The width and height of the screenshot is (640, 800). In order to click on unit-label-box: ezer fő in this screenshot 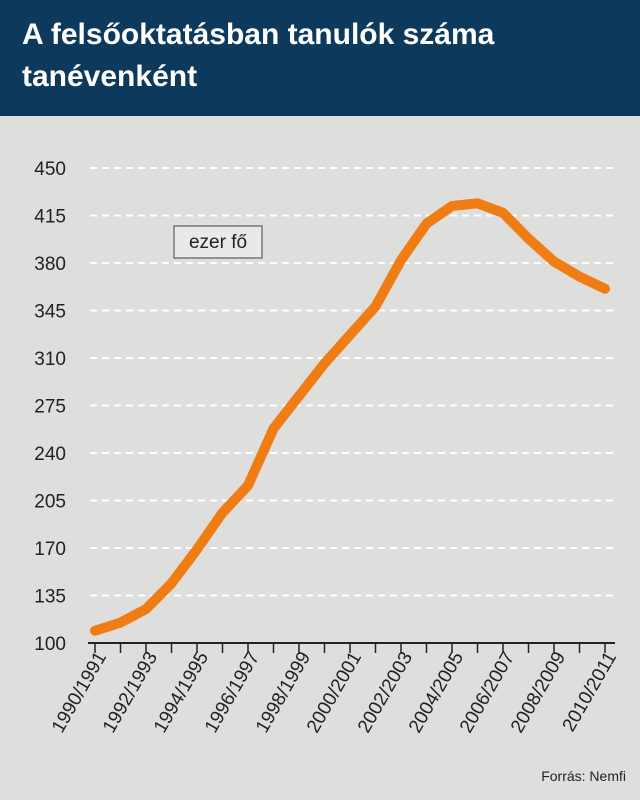, I will do `click(218, 242)`.